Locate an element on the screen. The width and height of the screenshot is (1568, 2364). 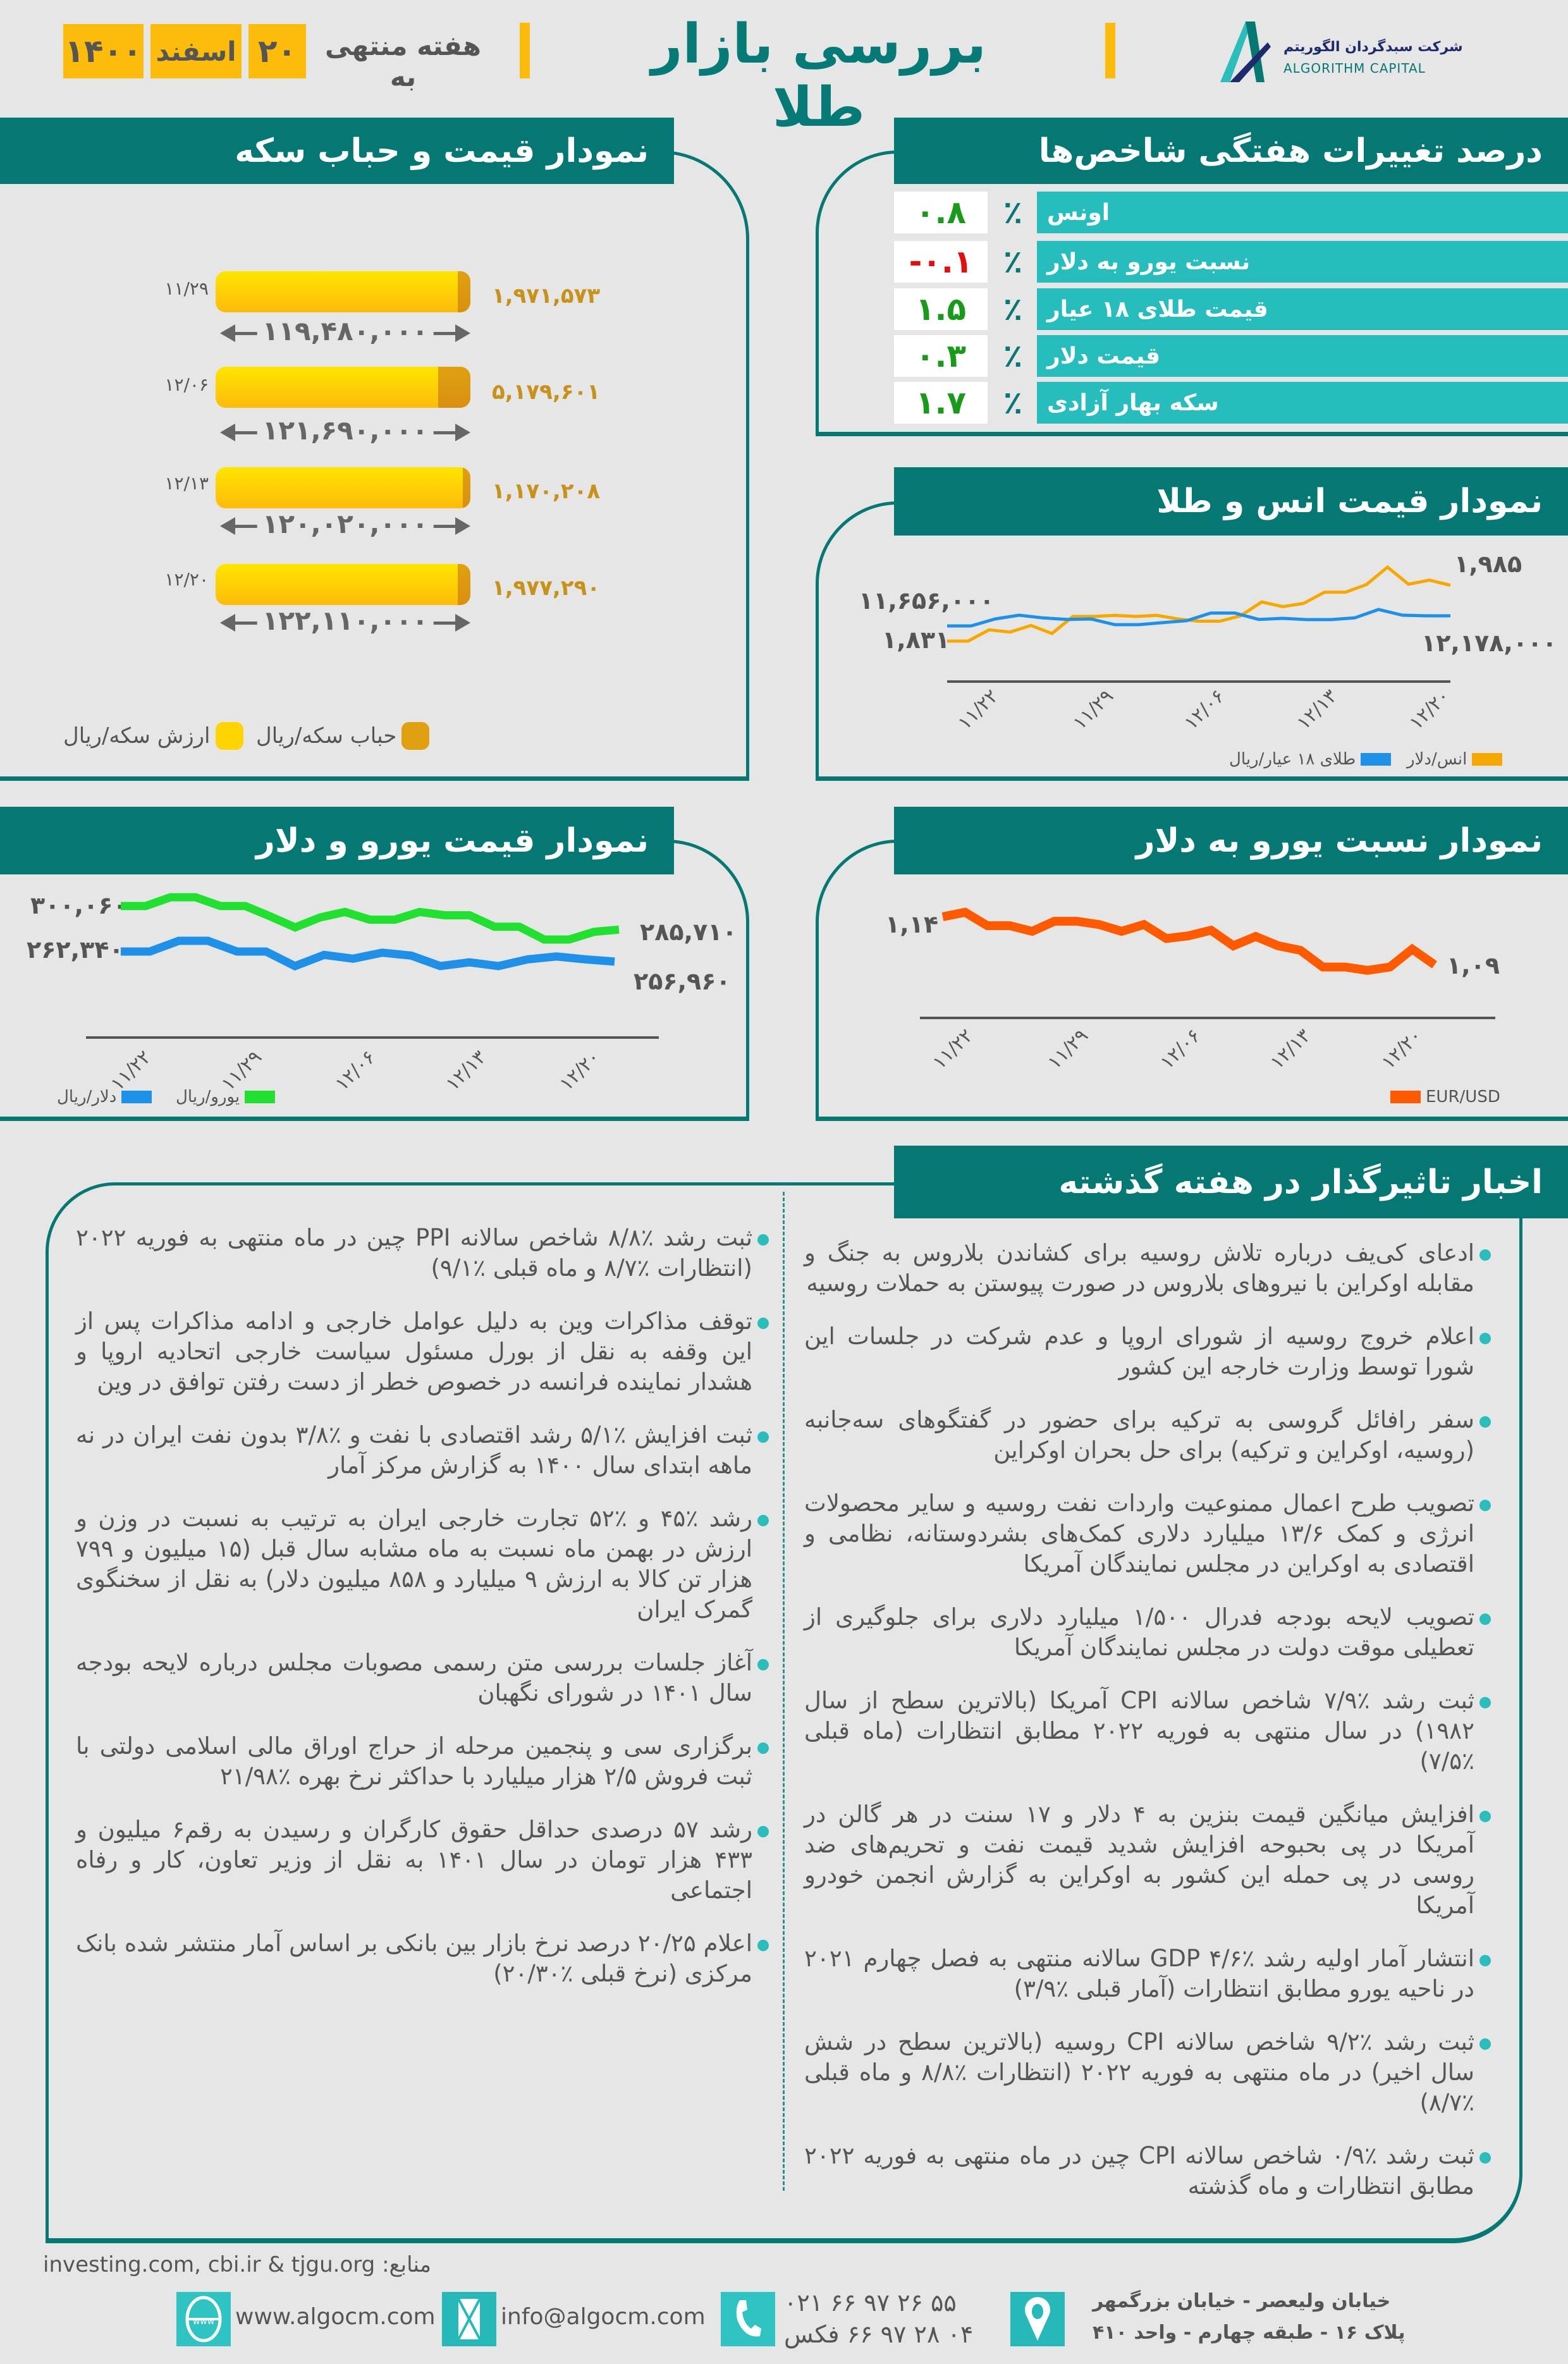
index-row: -۰.۱ ٪ نسبت یورو به دلار is located at coordinates (1231, 262).